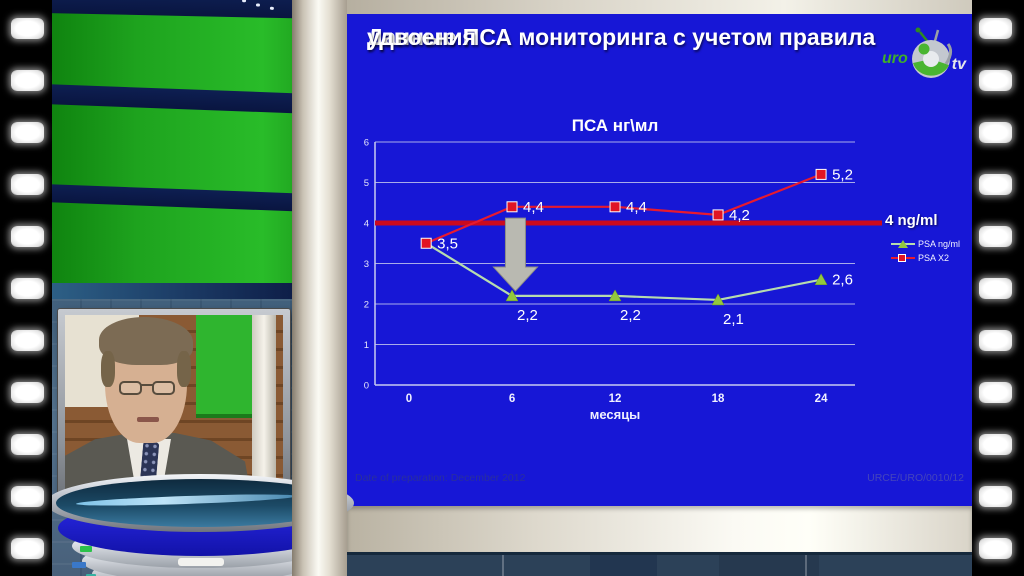 The width and height of the screenshot is (1024, 576). I want to click on triangle-marker-icon, so click(903, 244).